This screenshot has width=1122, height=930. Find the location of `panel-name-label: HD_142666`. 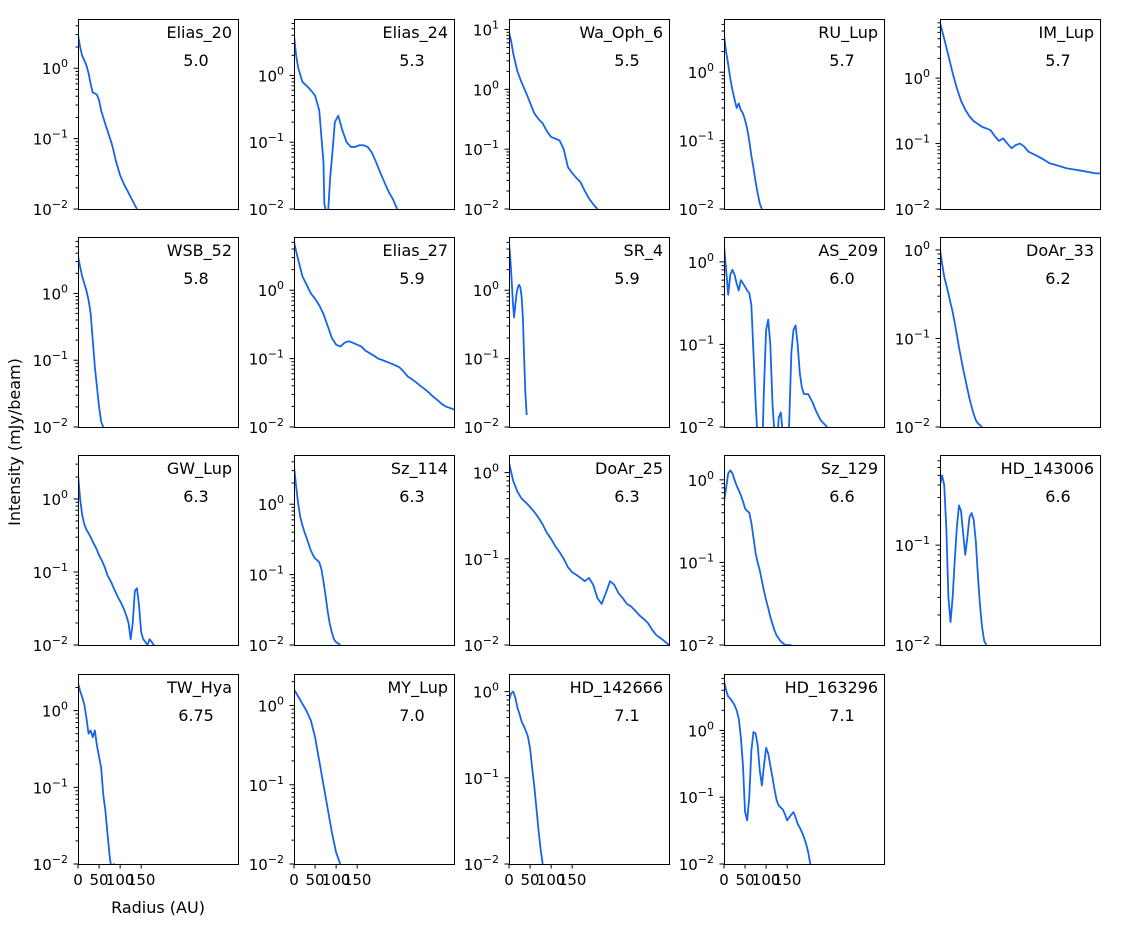

panel-name-label: HD_142666 is located at coordinates (616, 688).